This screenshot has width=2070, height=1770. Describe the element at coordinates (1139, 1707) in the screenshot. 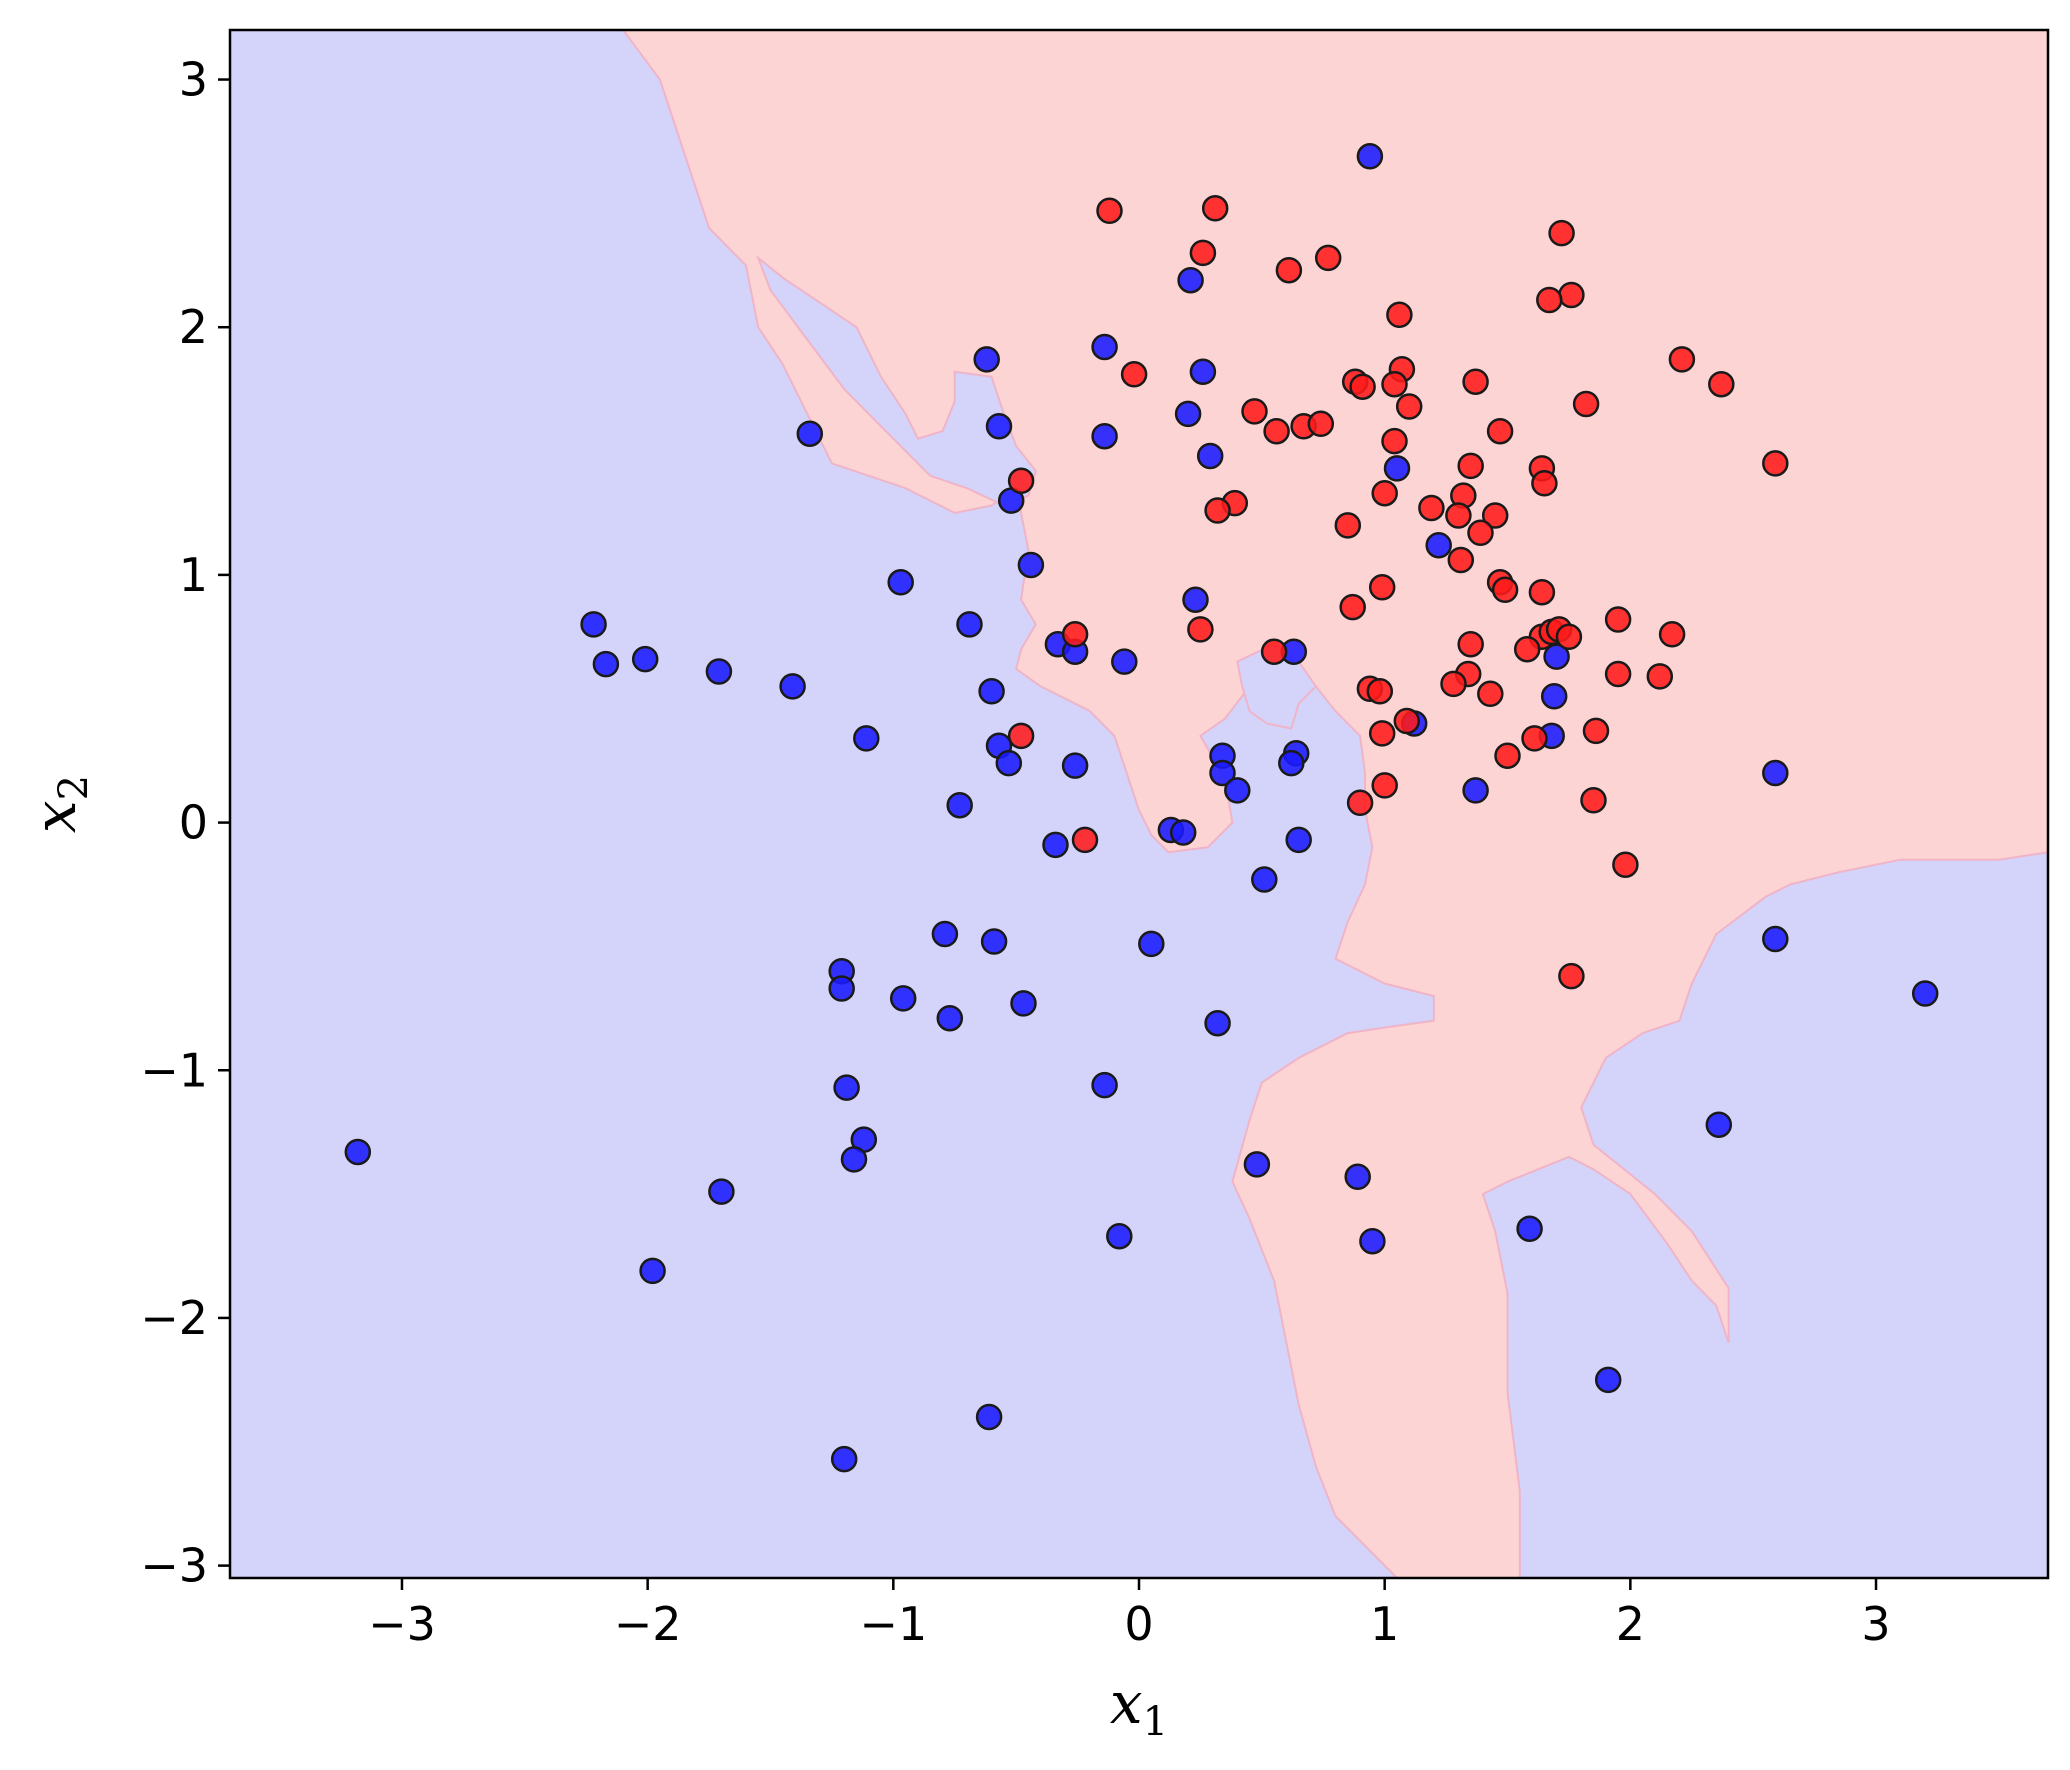

I see `x-axis-label: x1` at that location.